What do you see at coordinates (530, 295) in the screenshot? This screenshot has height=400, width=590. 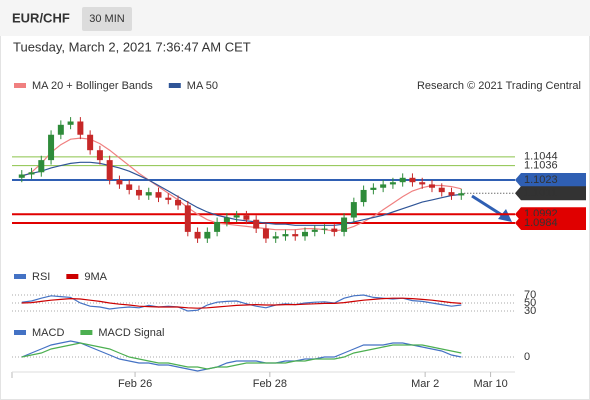 I see `y-tick-label: 70` at bounding box center [530, 295].